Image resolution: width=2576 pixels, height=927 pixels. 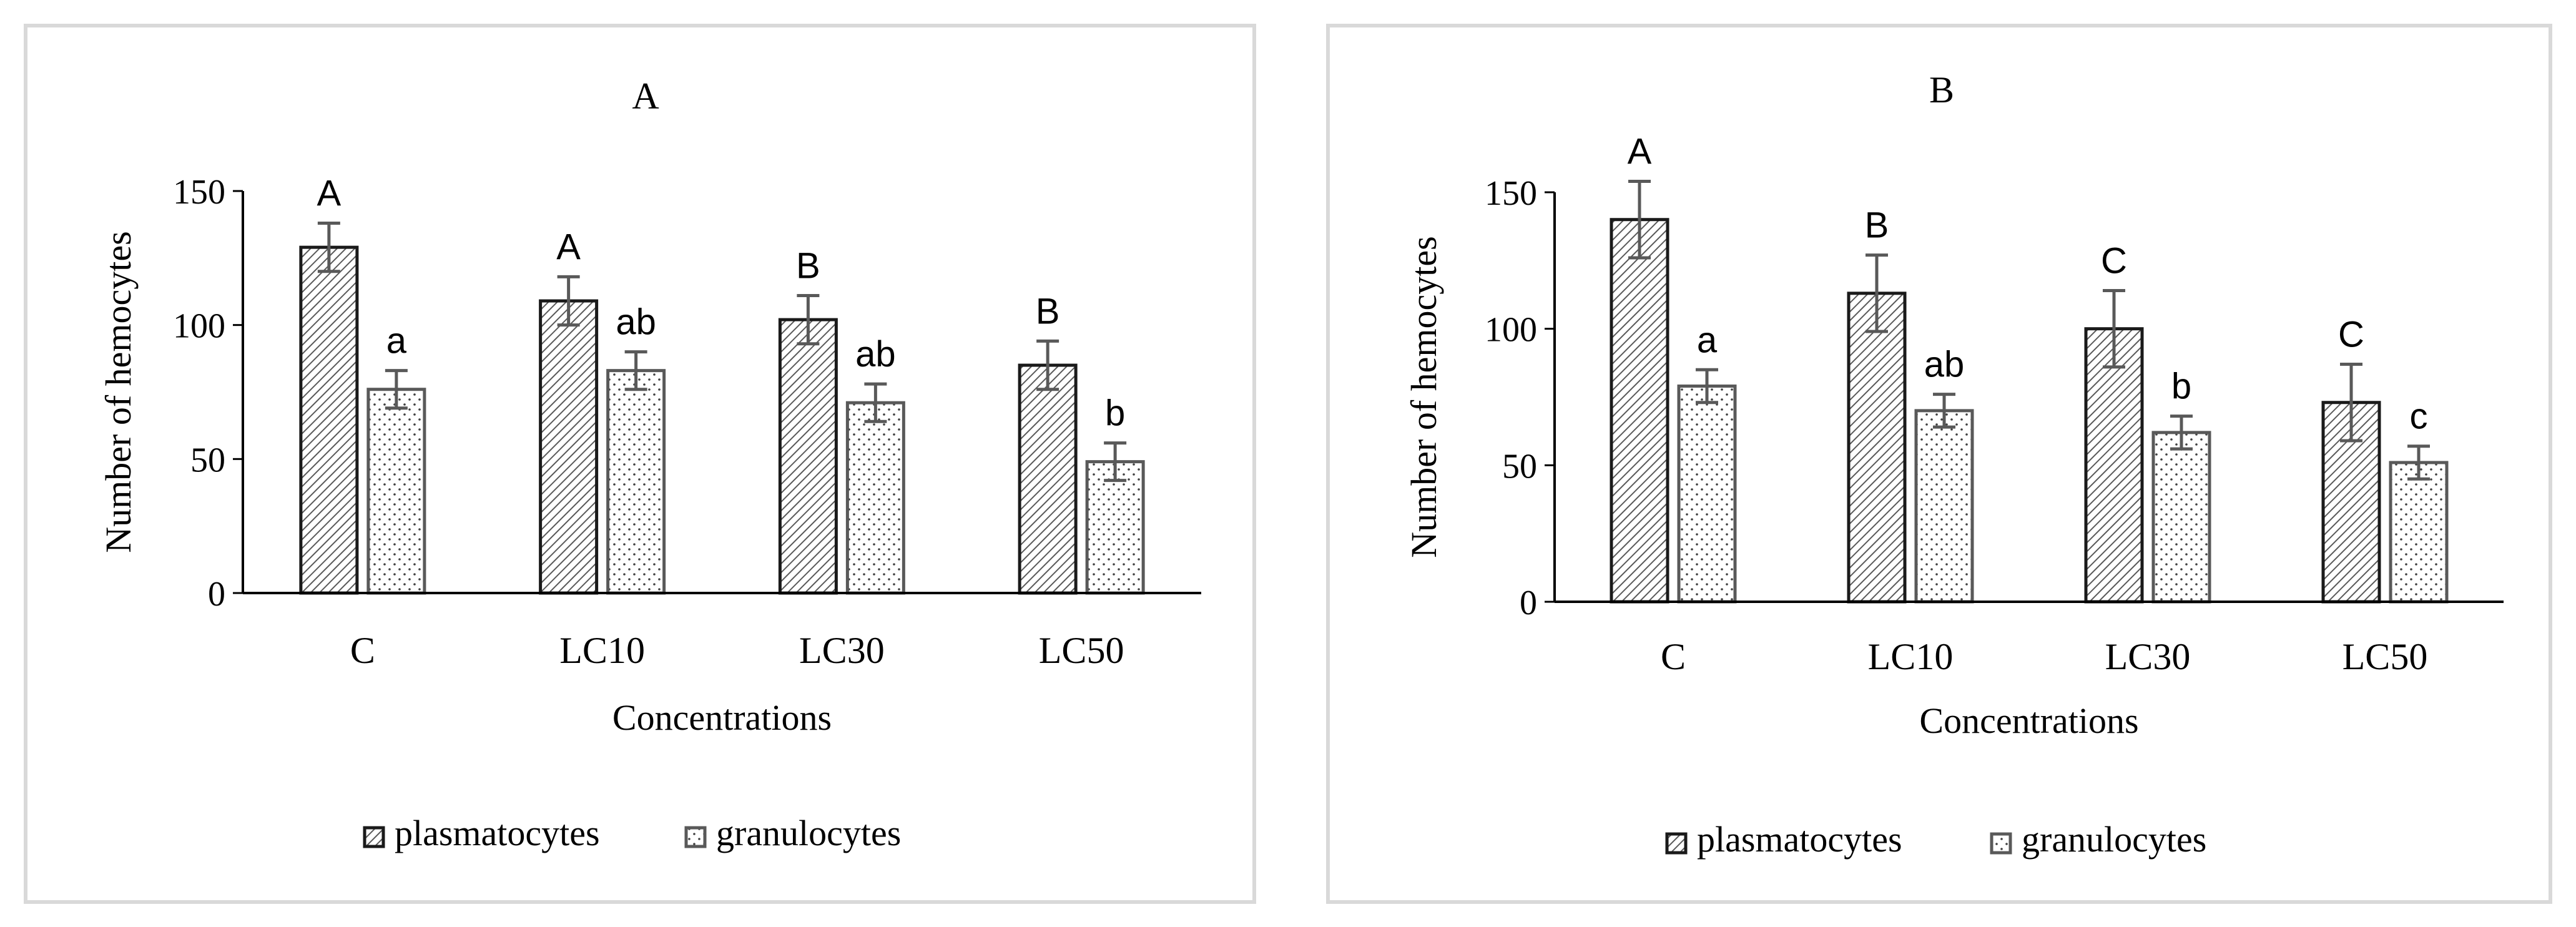 I want to click on bar-granulocytes-LC50, so click(x=2419, y=532).